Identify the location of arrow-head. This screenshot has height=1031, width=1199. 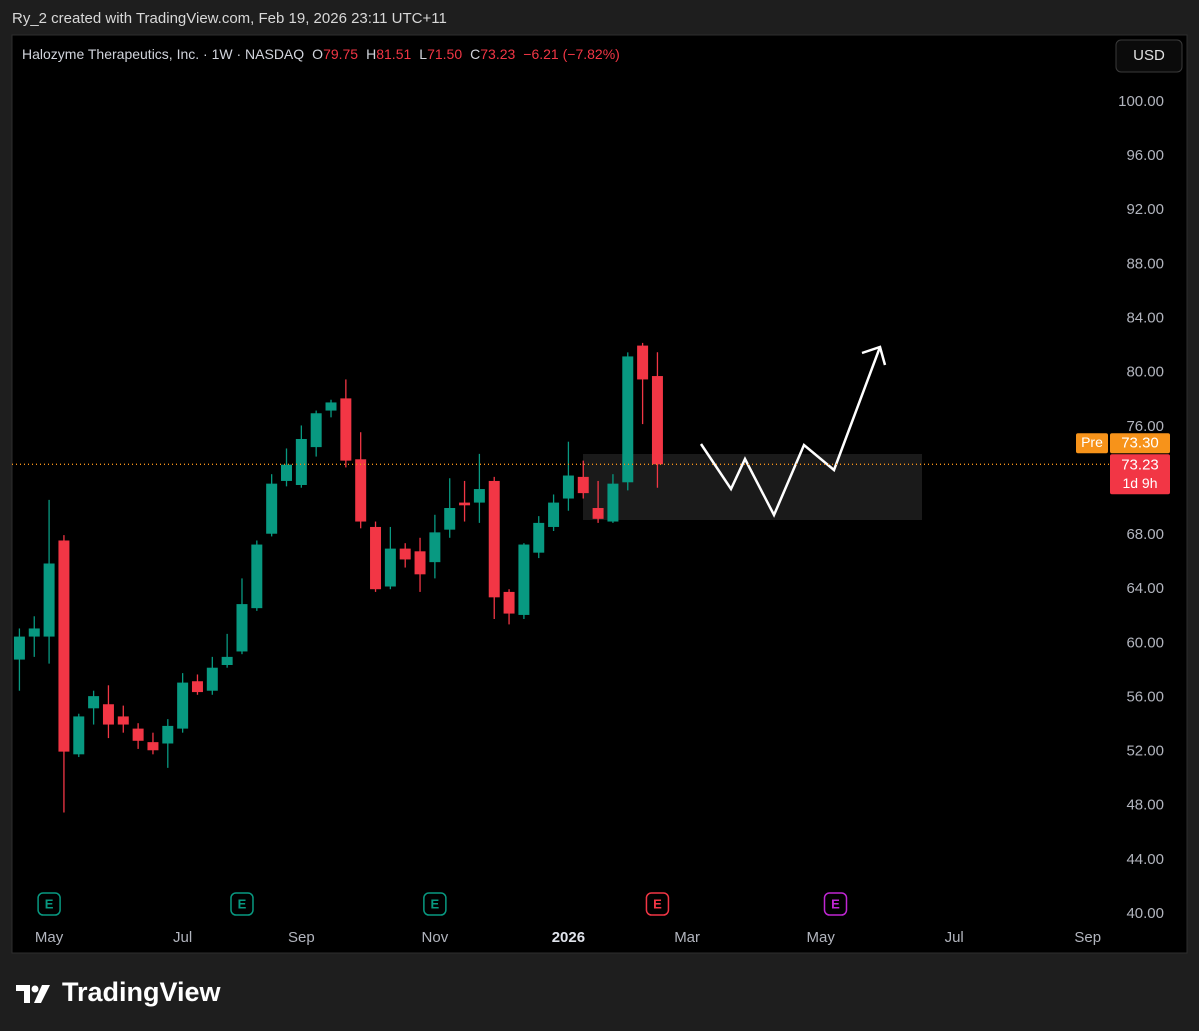
(874, 355).